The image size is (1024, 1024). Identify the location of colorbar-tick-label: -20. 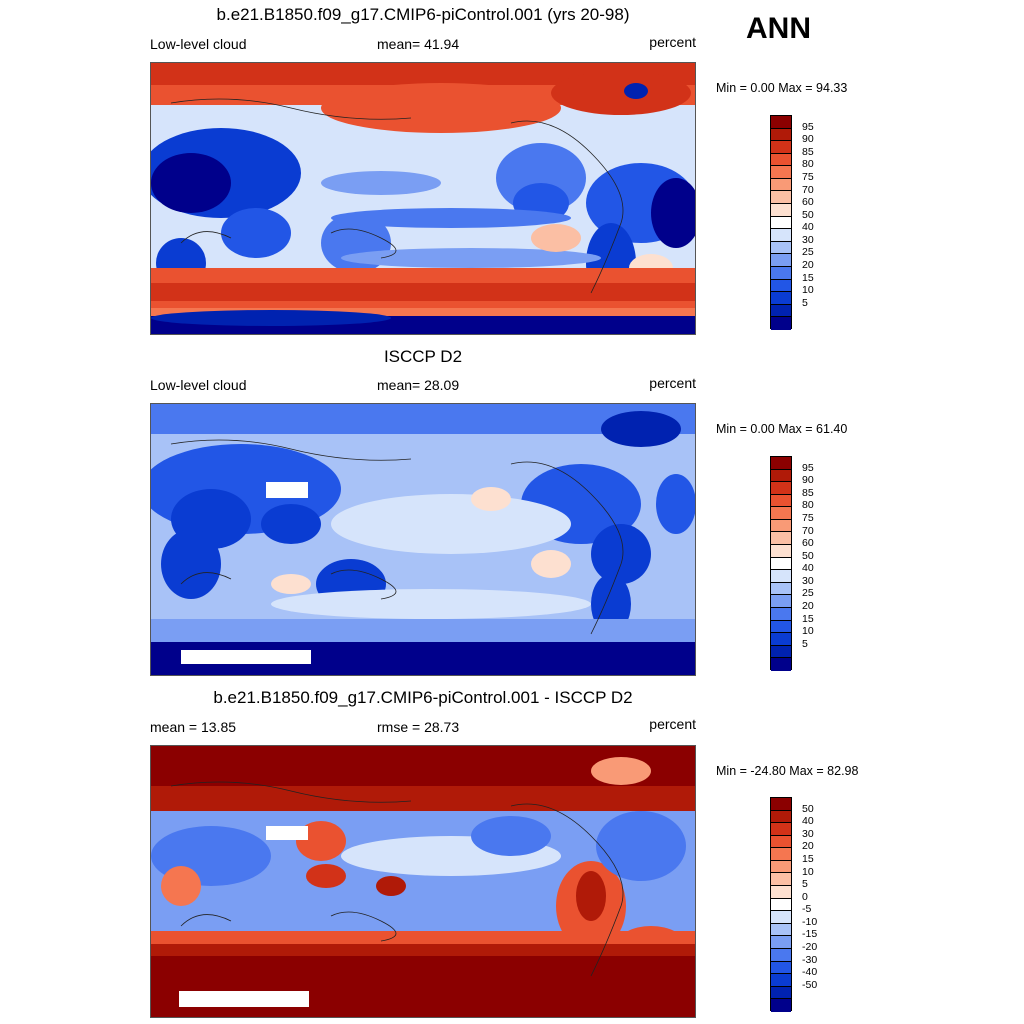
(810, 947).